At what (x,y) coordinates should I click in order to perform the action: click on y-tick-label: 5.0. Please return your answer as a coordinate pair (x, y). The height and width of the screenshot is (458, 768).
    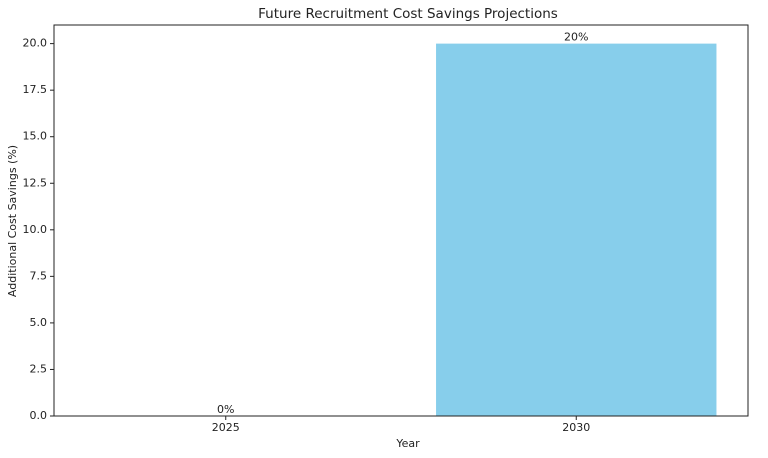
    Looking at the image, I should click on (39, 322).